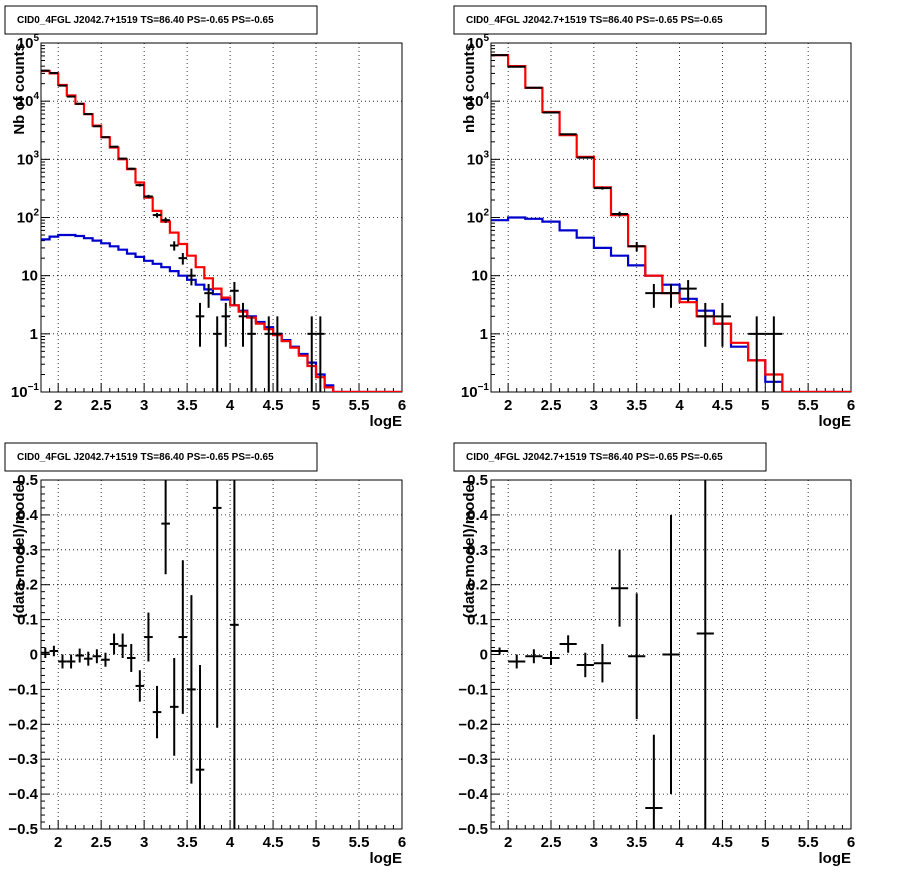 Image resolution: width=898 pixels, height=875 pixels. I want to click on x-tick-label: 4, so click(230, 842).